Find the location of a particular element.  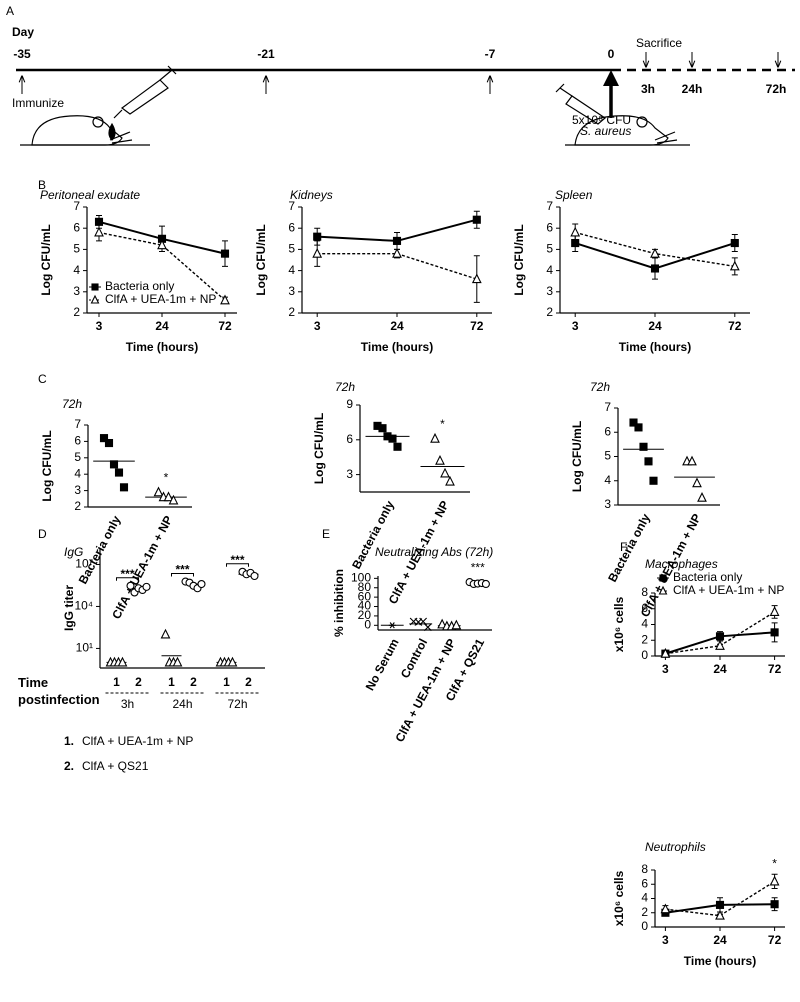

legend-label: ClfA + UEA-1m + NP is located at coordinates (728, 590).